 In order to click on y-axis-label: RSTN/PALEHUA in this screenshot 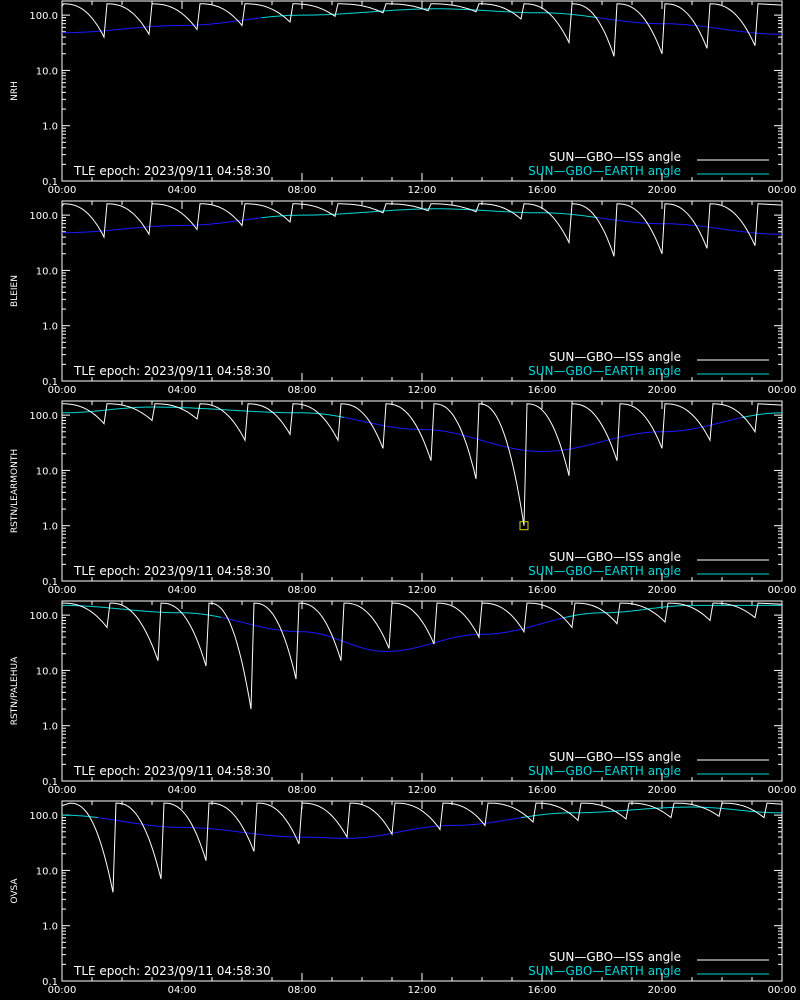, I will do `click(15, 690)`.